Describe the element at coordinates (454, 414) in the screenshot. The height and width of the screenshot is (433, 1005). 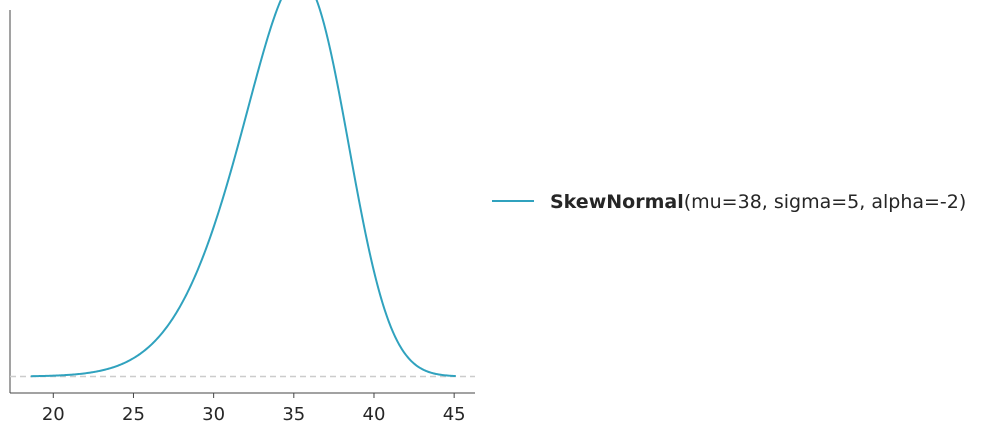
I see `x-tick-label-45: 45` at that location.